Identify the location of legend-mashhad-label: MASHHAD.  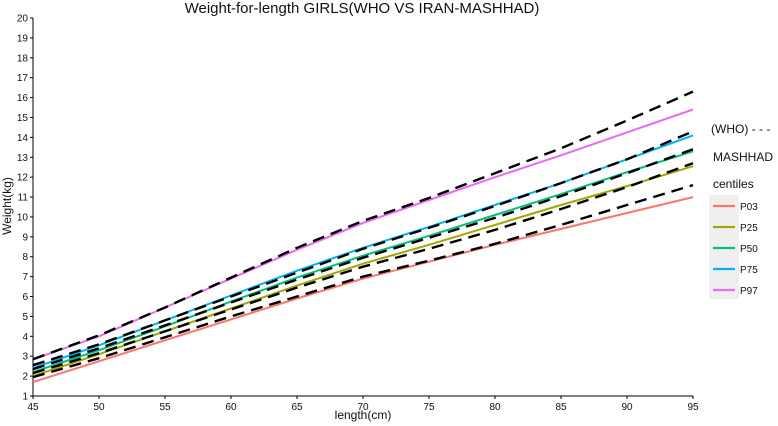
(743, 157).